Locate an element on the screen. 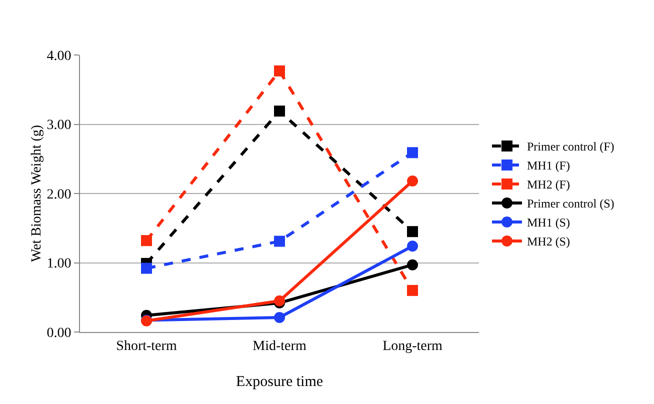  y-tick-label: 4.00 is located at coordinates (59, 56).